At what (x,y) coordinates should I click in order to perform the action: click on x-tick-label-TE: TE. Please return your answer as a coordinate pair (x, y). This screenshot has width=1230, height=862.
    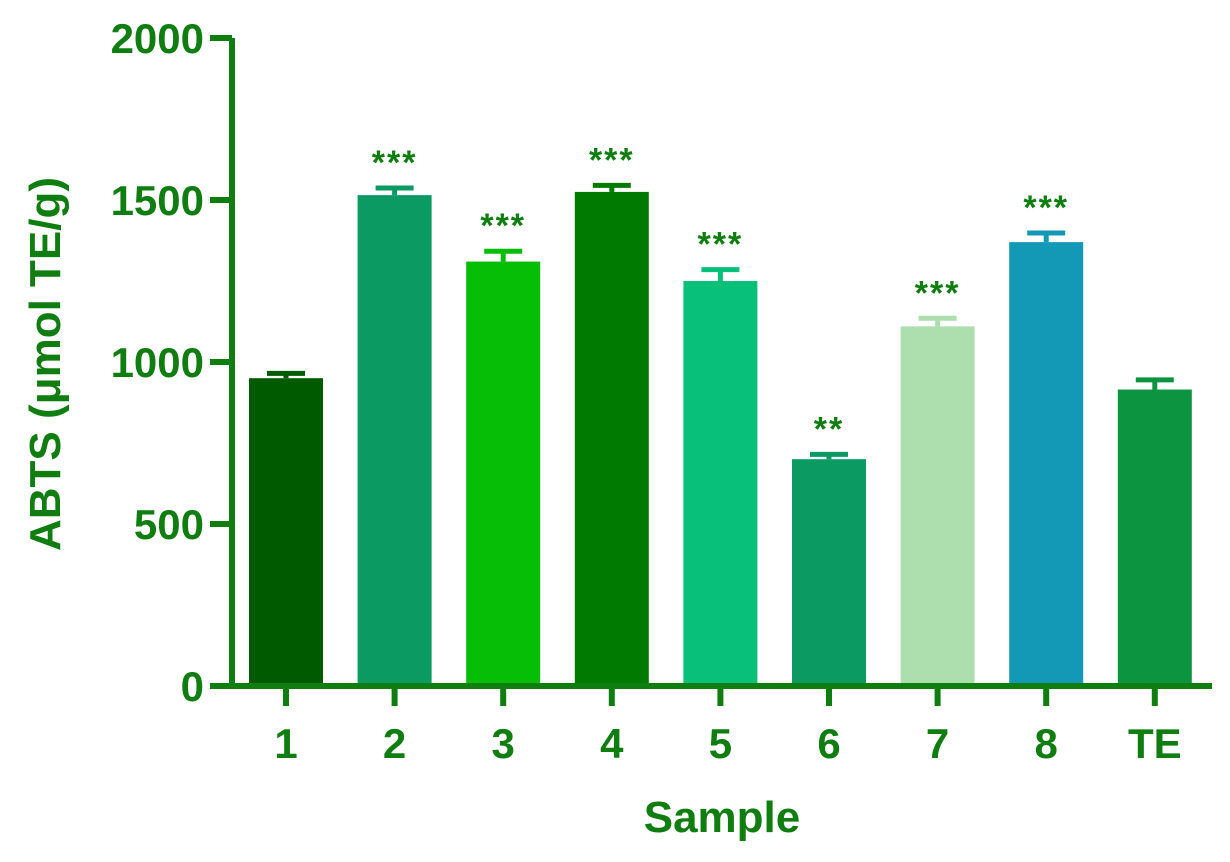
    Looking at the image, I should click on (1155, 743).